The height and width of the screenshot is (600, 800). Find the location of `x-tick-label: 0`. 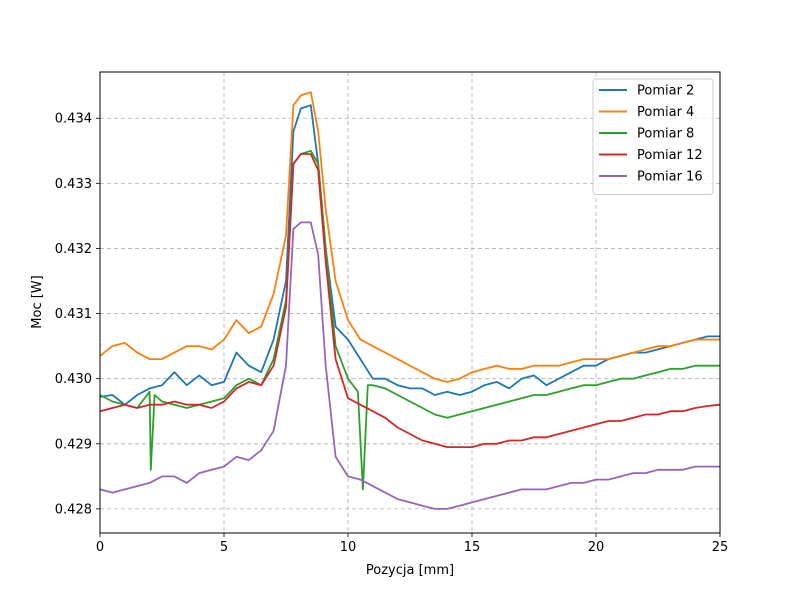

x-tick-label: 0 is located at coordinates (100, 547).